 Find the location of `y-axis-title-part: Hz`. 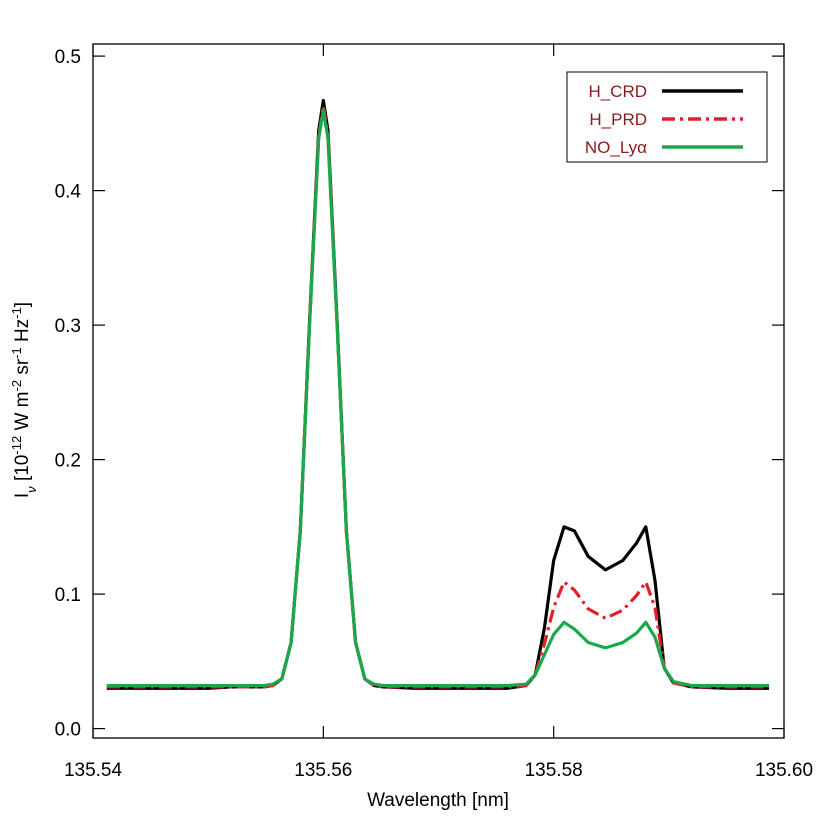

y-axis-title-part: Hz is located at coordinates (22, 333).